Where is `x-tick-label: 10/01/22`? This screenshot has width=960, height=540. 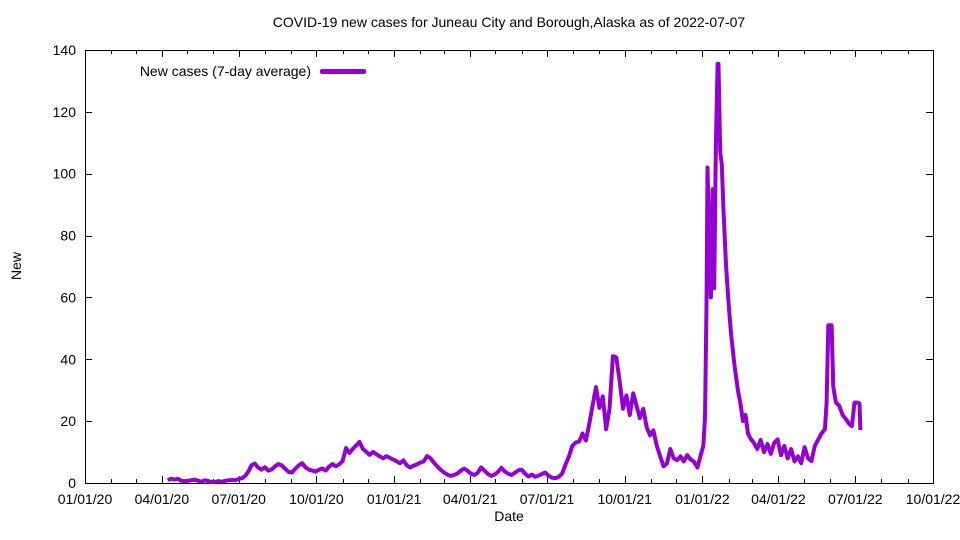
x-tick-label: 10/01/22 is located at coordinates (933, 499).